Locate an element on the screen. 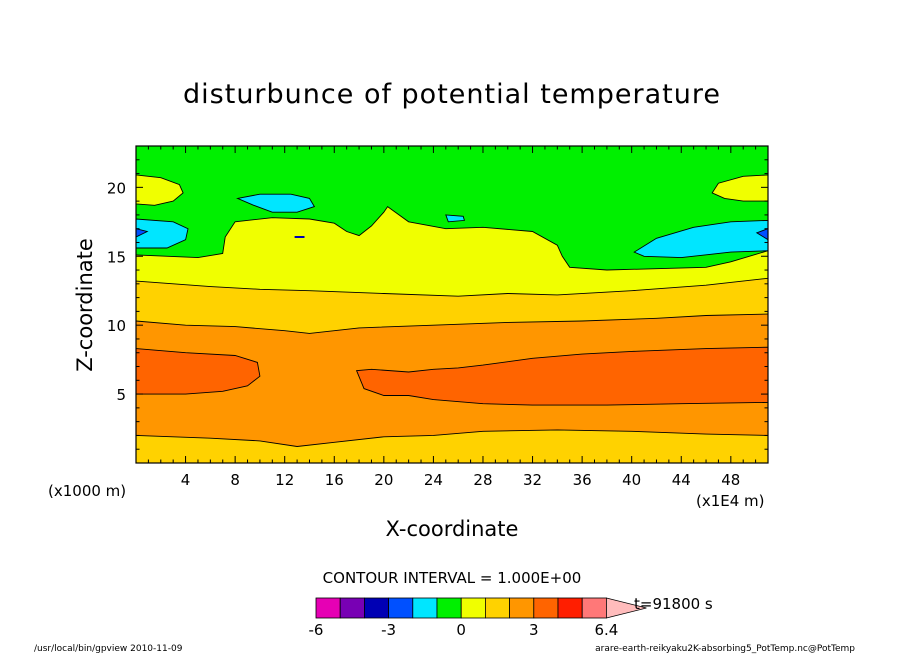 Image resolution: width=904 pixels, height=654 pixels. chart-title: disturbunce of potential temperature is located at coordinates (452, 94).